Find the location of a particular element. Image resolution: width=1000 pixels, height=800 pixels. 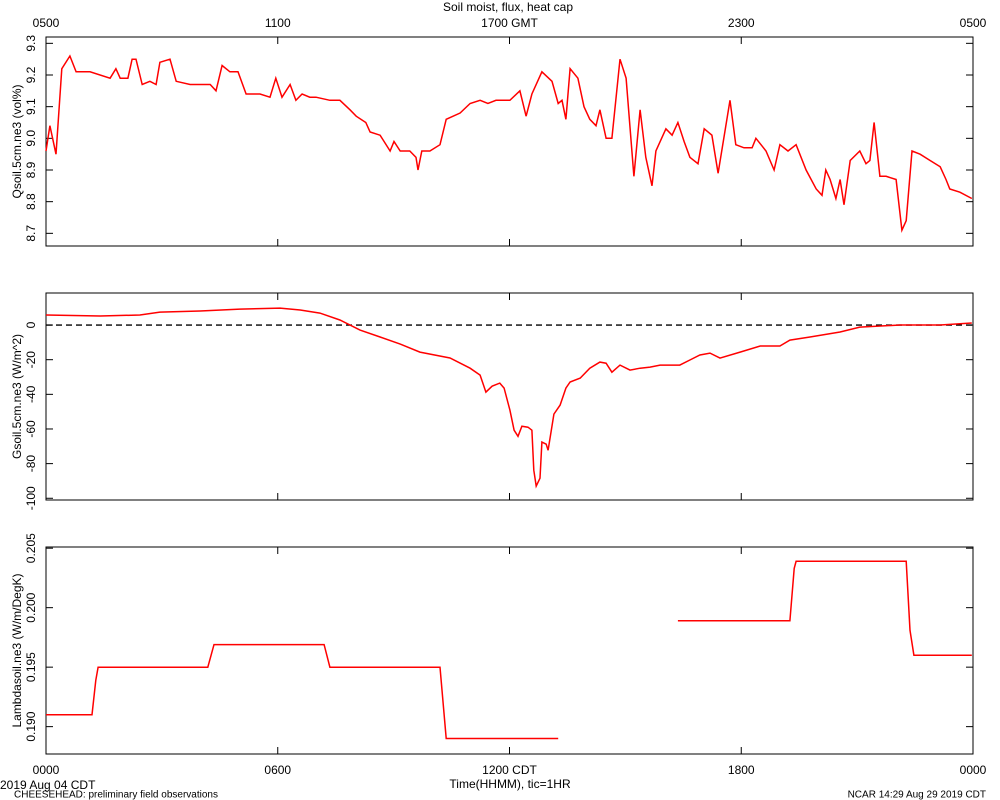

y-tick-label: 8.7 is located at coordinates (31, 233).